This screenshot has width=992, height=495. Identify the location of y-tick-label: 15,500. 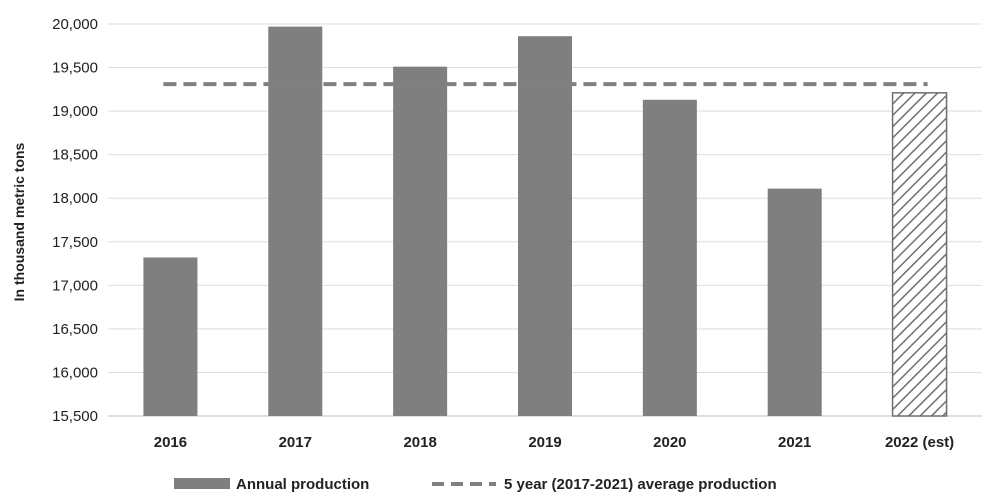
(75, 416).